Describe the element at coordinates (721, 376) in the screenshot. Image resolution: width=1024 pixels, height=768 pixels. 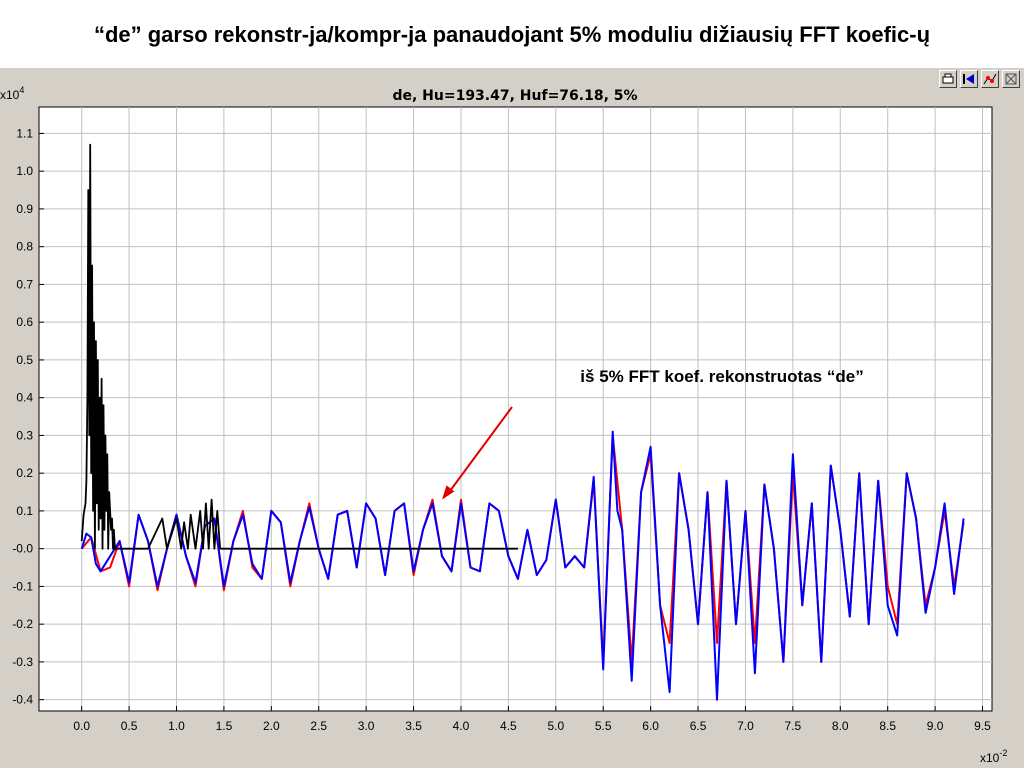
I see `annotation-text: iš 5% FFT koef. rekonstruotas “de”` at that location.